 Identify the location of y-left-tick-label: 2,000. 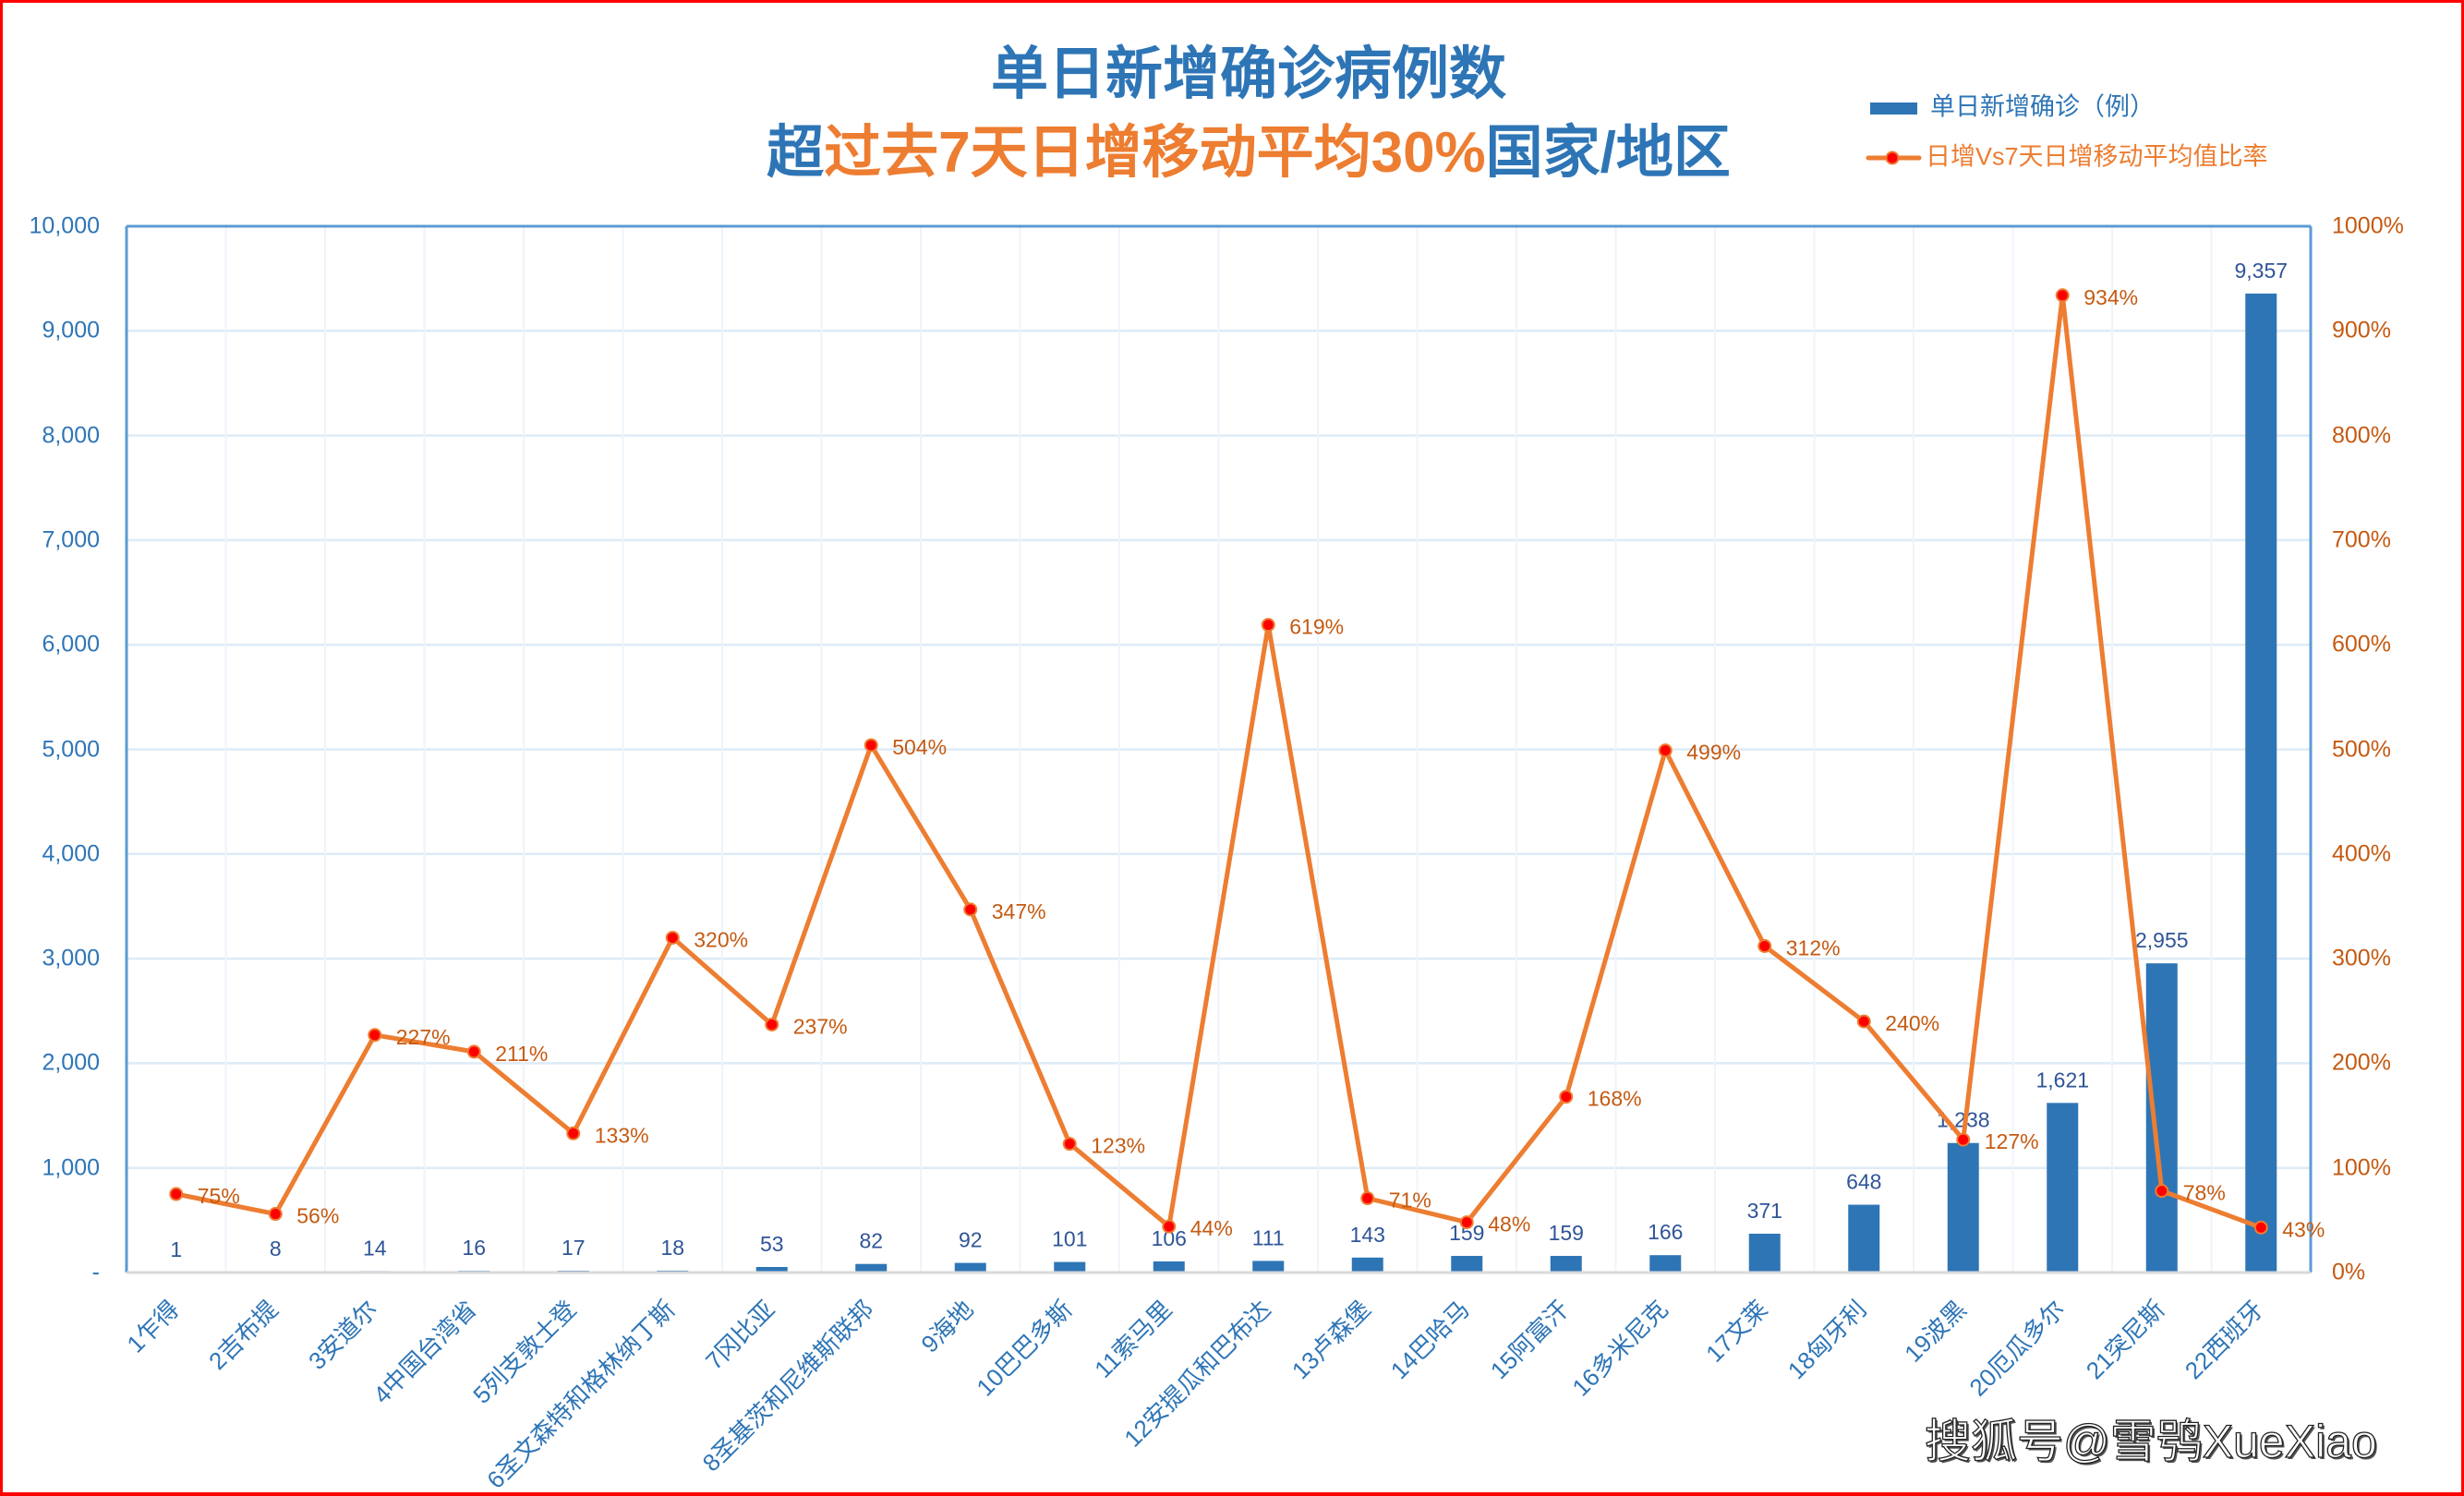
(71, 1063).